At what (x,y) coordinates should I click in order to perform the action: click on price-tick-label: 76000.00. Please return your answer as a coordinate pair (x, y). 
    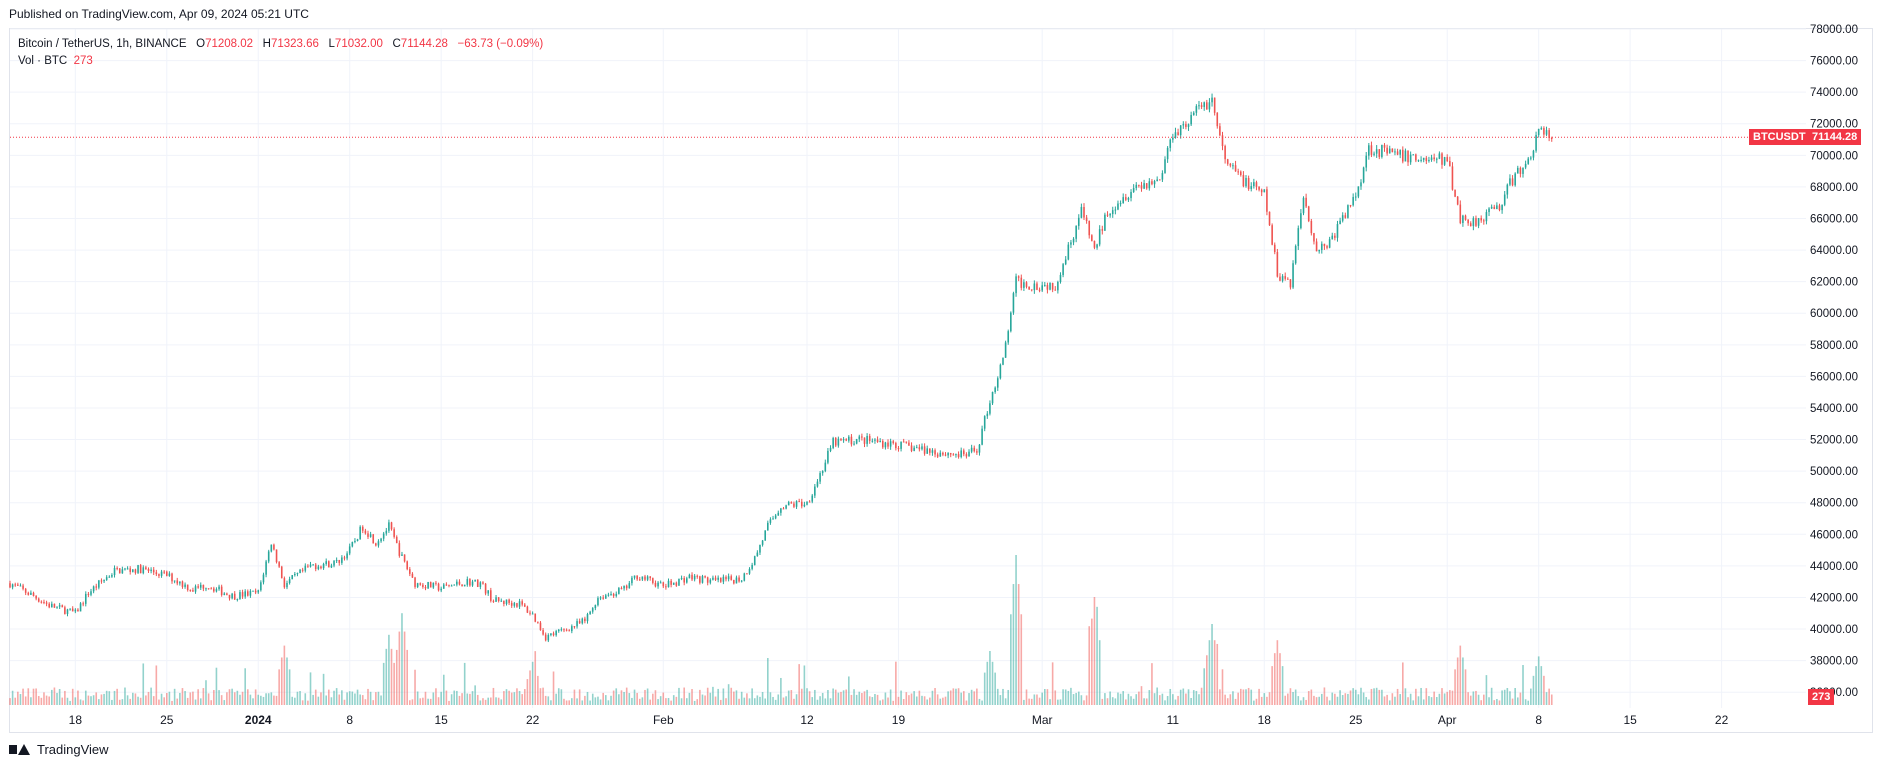
    Looking at the image, I should click on (1834, 62).